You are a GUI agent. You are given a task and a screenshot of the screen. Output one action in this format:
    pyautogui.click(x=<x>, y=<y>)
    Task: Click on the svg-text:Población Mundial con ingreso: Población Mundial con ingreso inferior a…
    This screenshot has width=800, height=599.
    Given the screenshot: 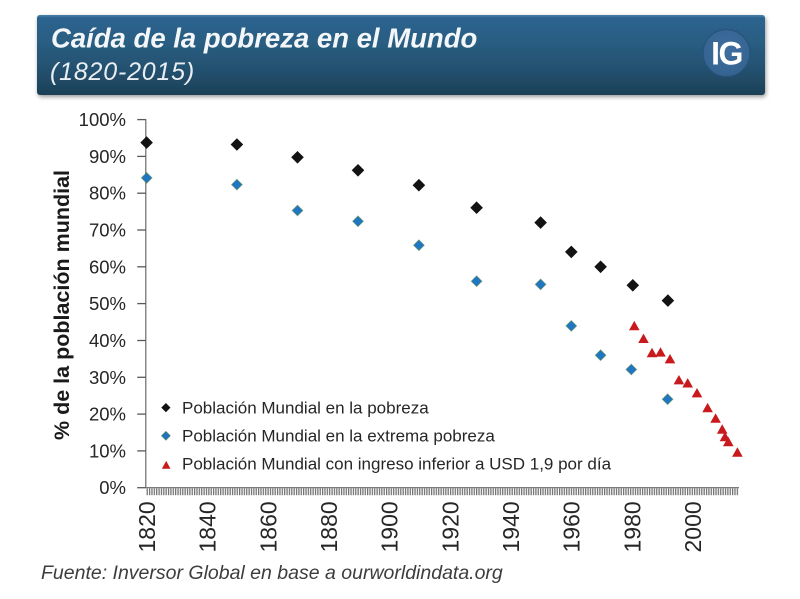 What is the action you would take?
    pyautogui.click(x=397, y=464)
    